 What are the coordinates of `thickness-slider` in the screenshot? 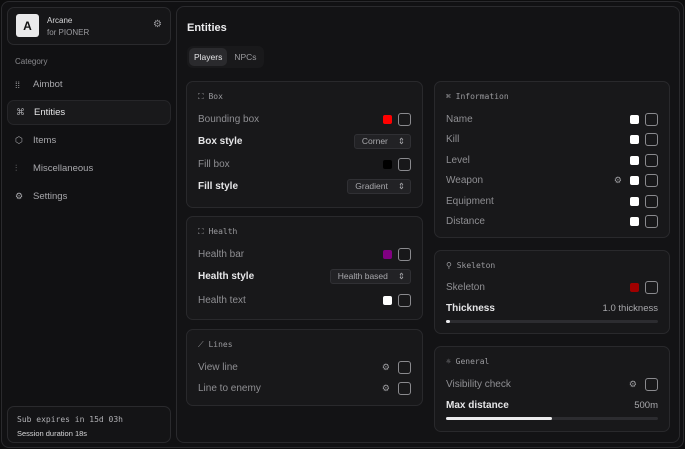 It's located at (552, 321).